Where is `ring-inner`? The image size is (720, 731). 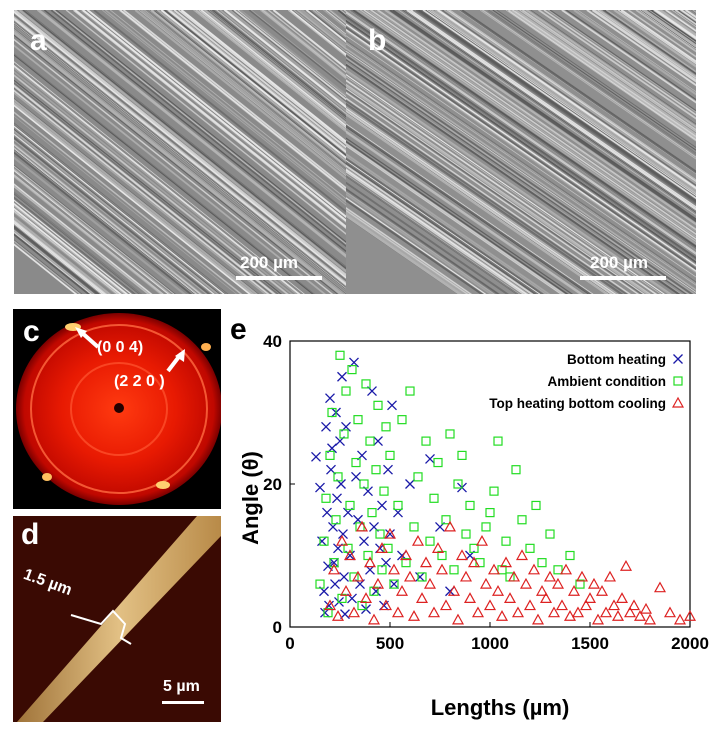 ring-inner is located at coordinates (119, 409).